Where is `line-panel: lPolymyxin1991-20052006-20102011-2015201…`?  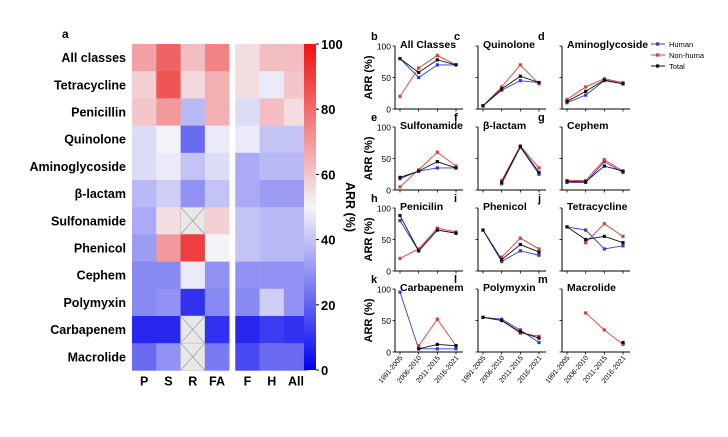
line-panel: lPolymyxin1991-20052006-20102011-2015201… is located at coordinates (500, 329).